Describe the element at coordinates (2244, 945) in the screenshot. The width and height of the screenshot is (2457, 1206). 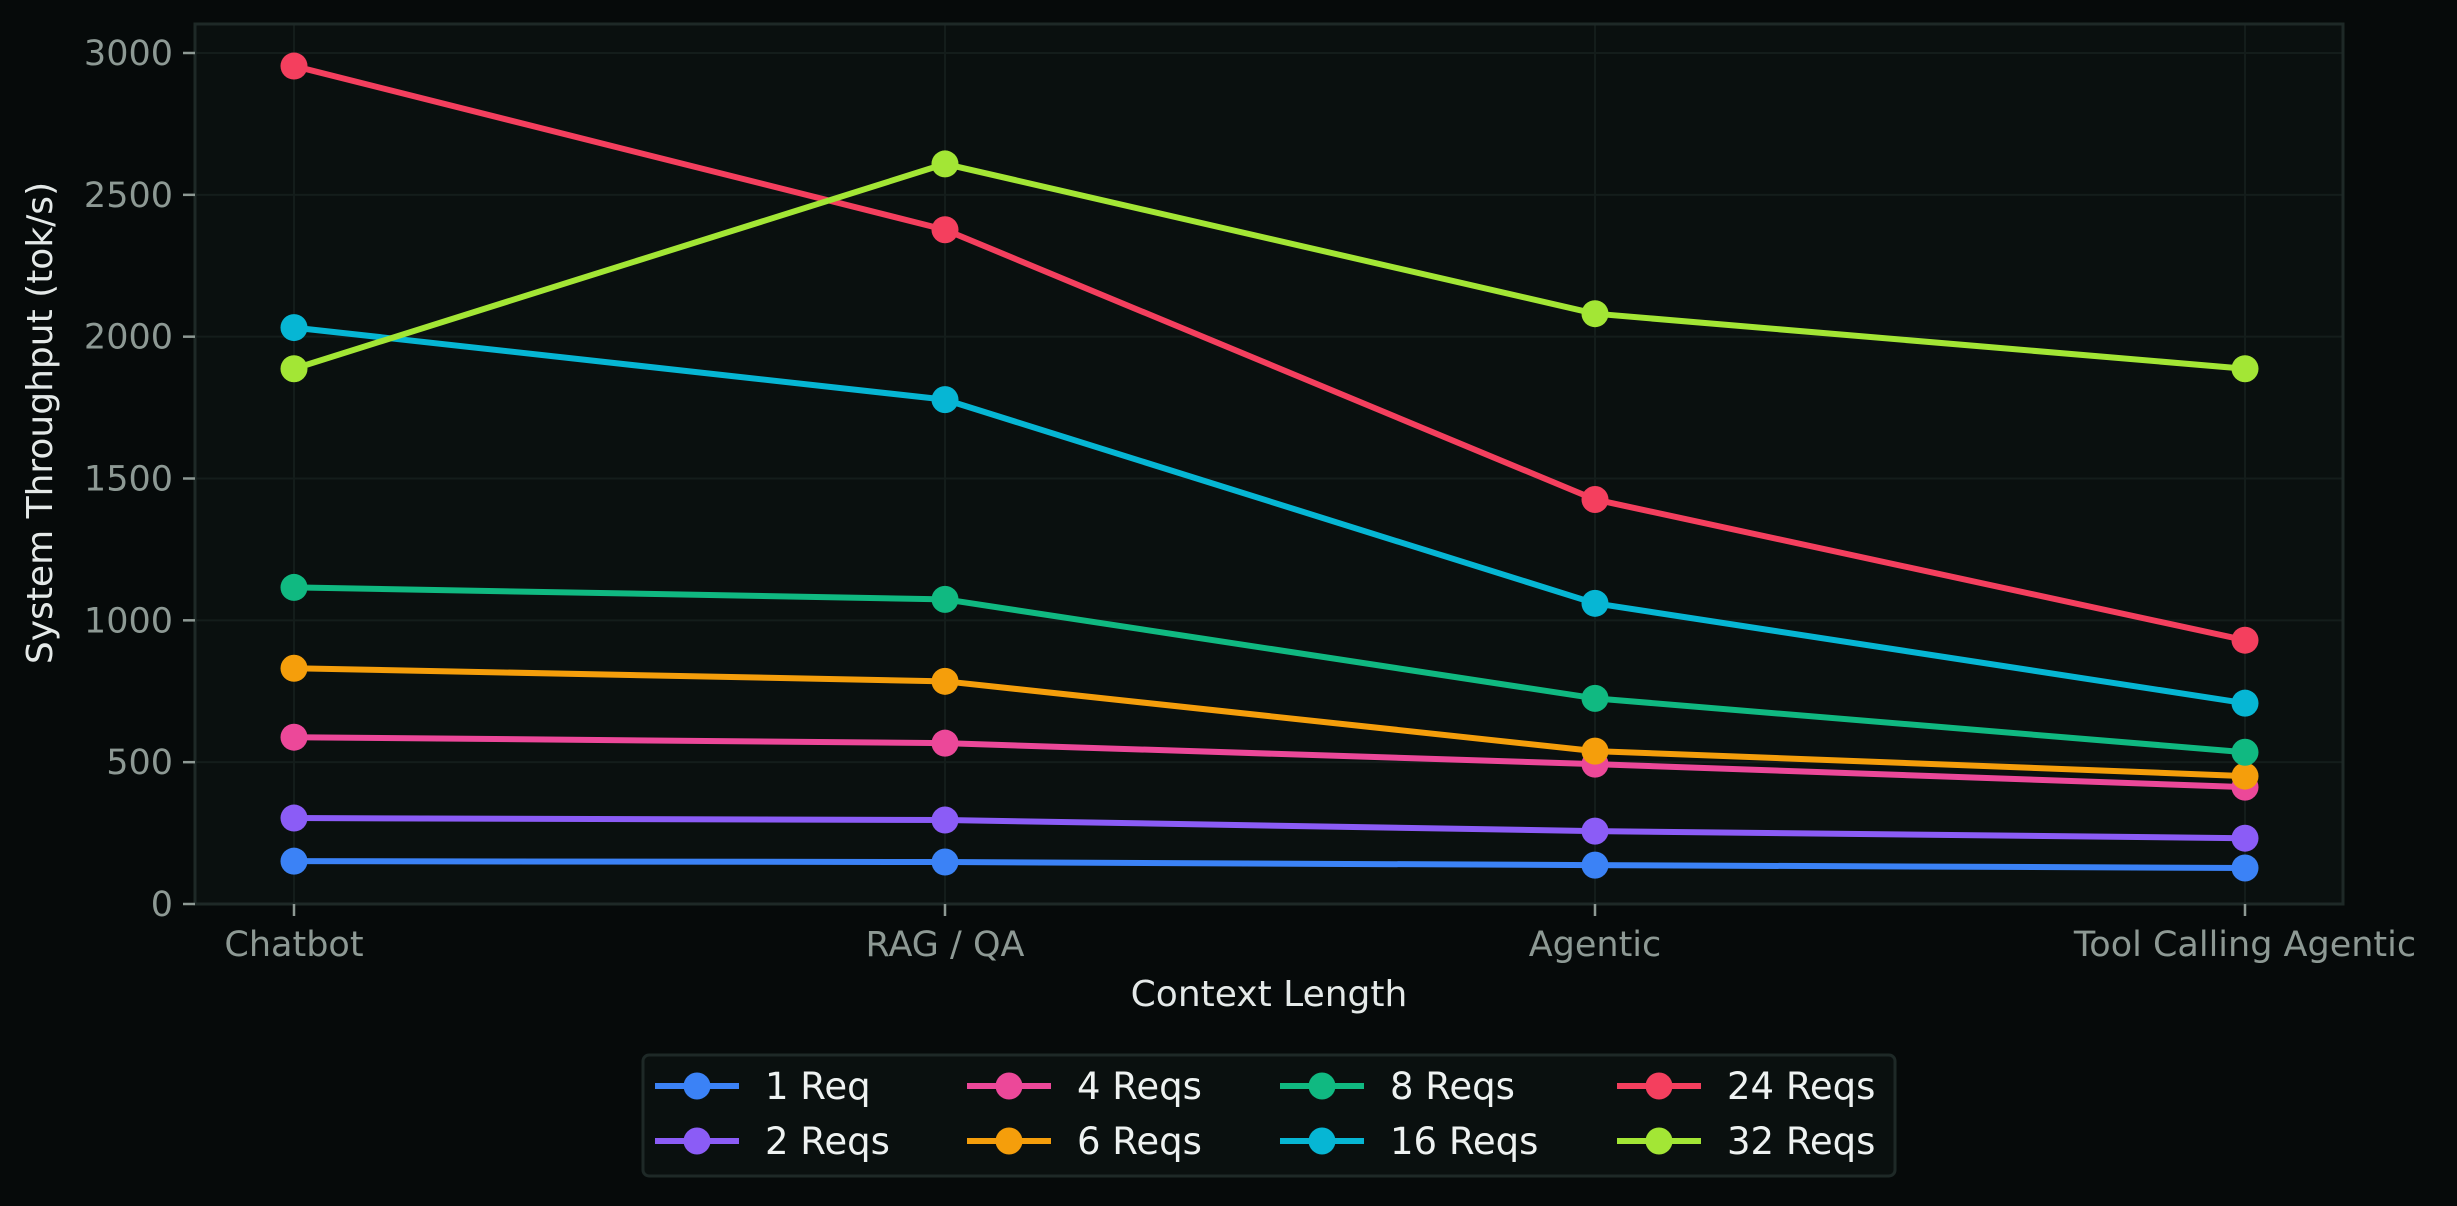
I see `x-tick-label: Tool Calling Agentic` at that location.